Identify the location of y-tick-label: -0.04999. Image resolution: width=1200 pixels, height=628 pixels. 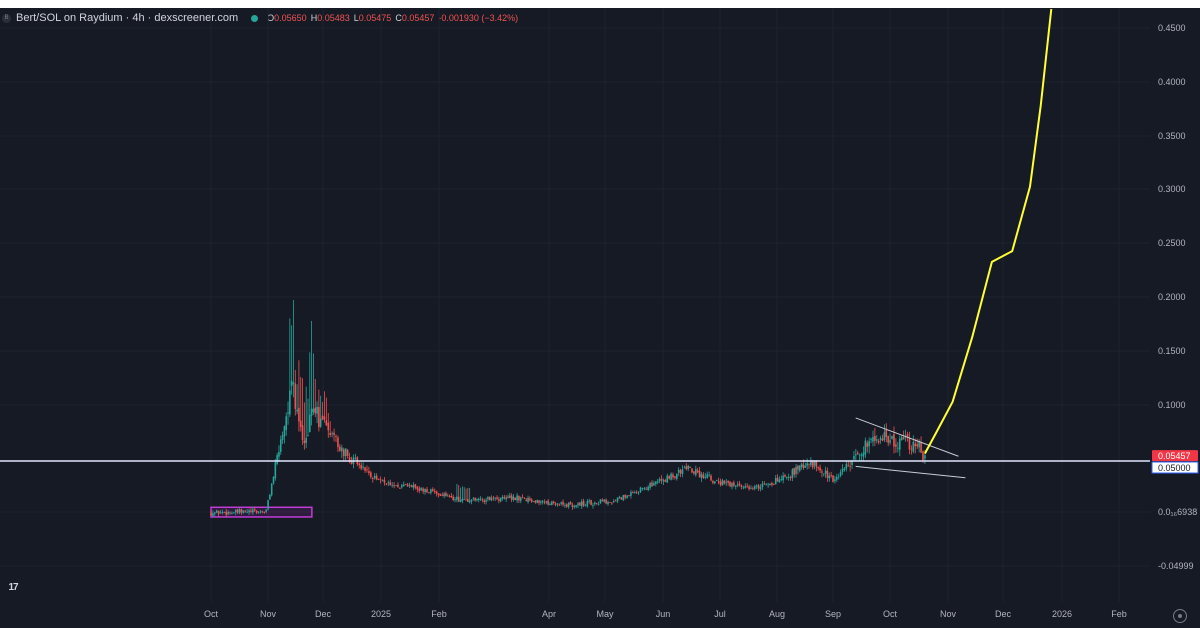
(1176, 566).